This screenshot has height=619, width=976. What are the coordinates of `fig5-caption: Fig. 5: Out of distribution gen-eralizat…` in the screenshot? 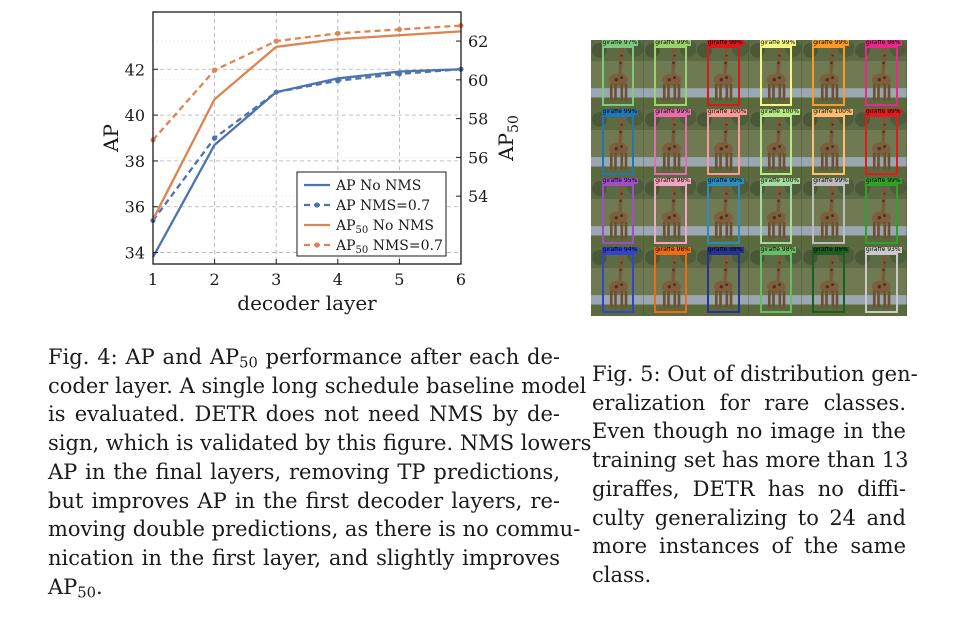 It's located at (755, 475).